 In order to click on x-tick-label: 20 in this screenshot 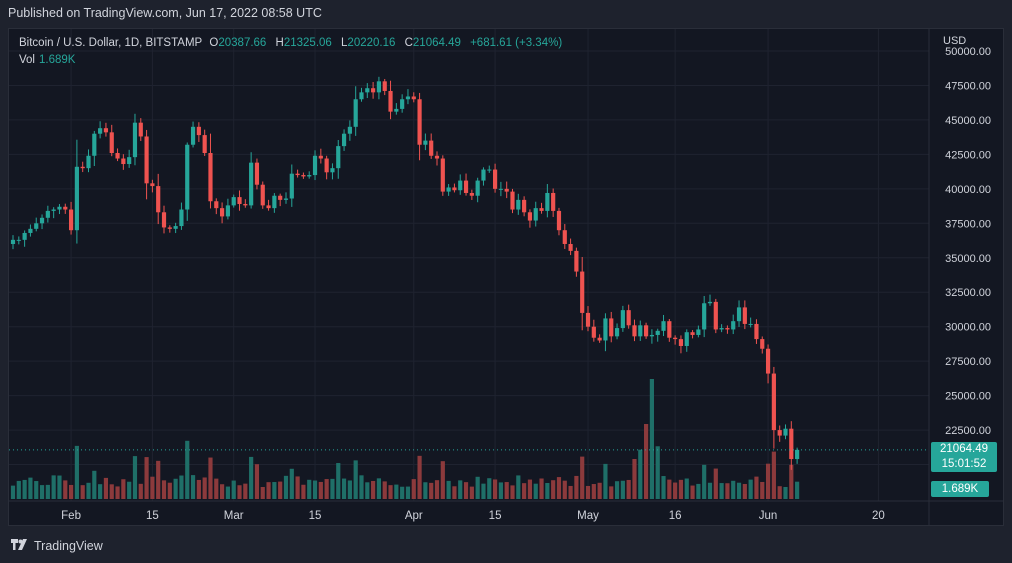, I will do `click(878, 516)`.